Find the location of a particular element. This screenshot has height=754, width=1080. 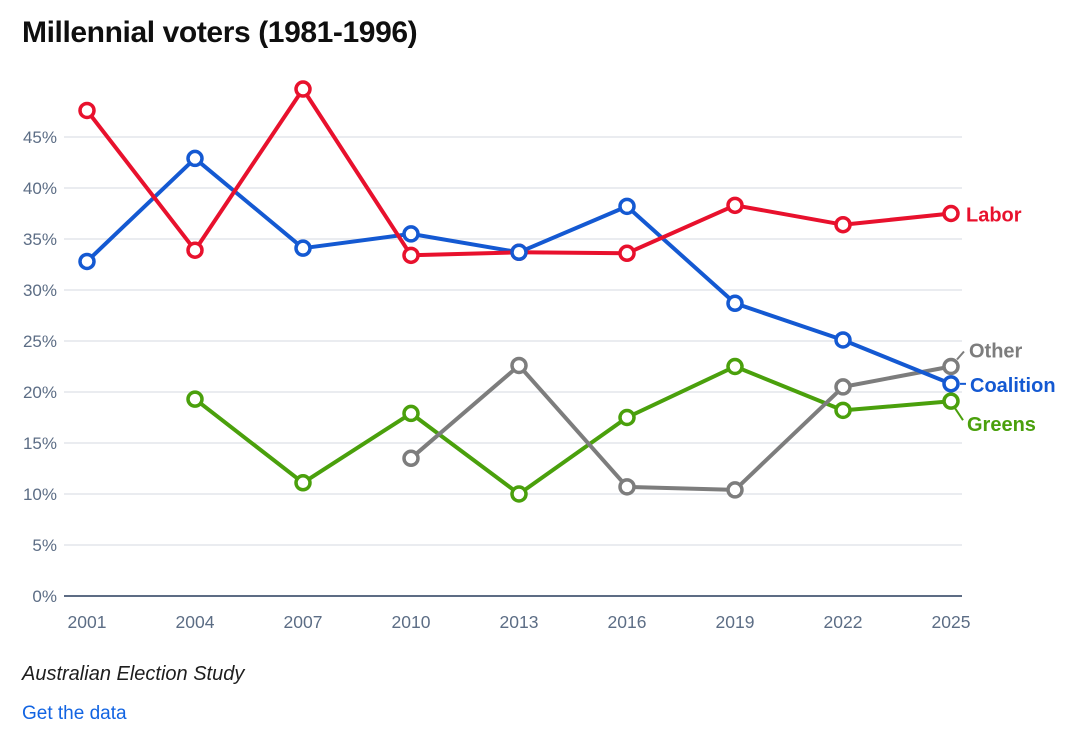

y-tick-label: 10% is located at coordinates (40, 494).